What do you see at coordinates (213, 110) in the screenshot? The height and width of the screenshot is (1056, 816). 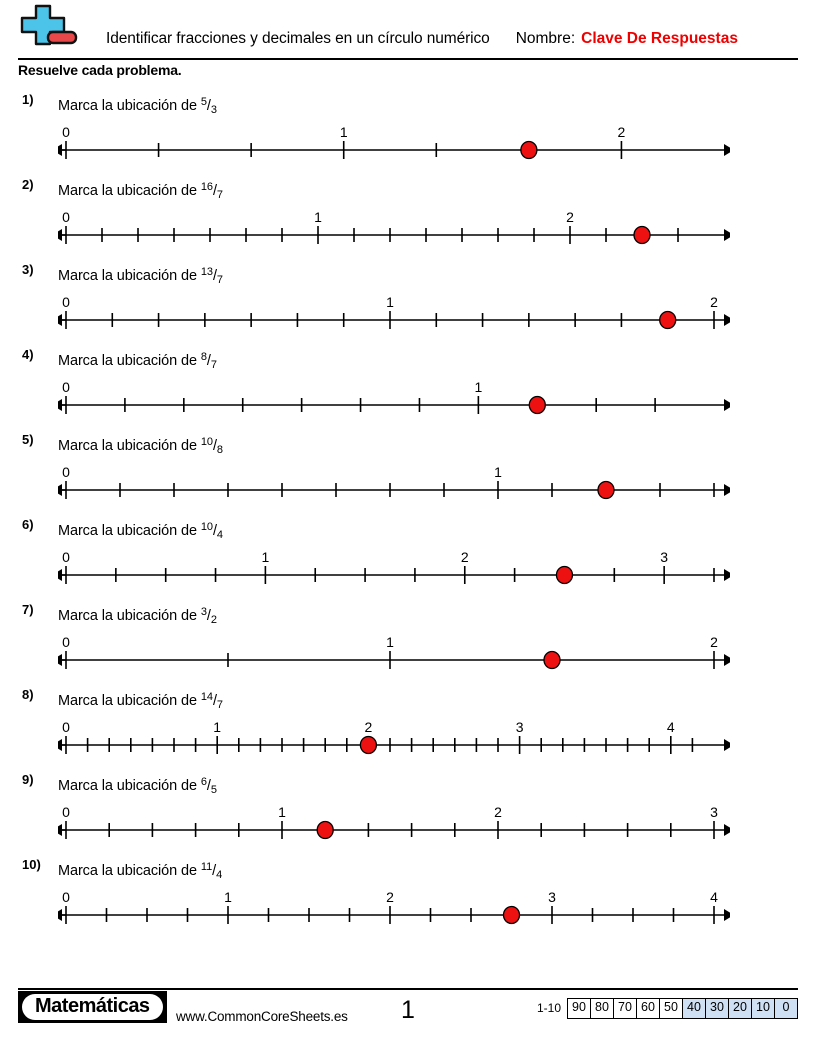 I see `fraction-denominator: 3` at bounding box center [213, 110].